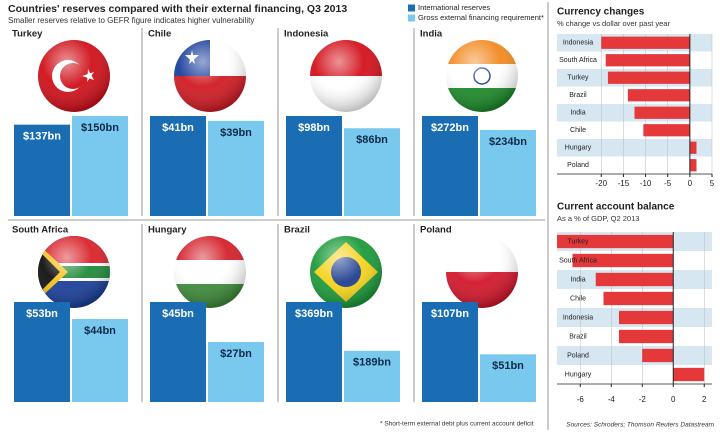 This screenshot has width=720, height=439. I want to click on value-label: $272bn, so click(450, 128).